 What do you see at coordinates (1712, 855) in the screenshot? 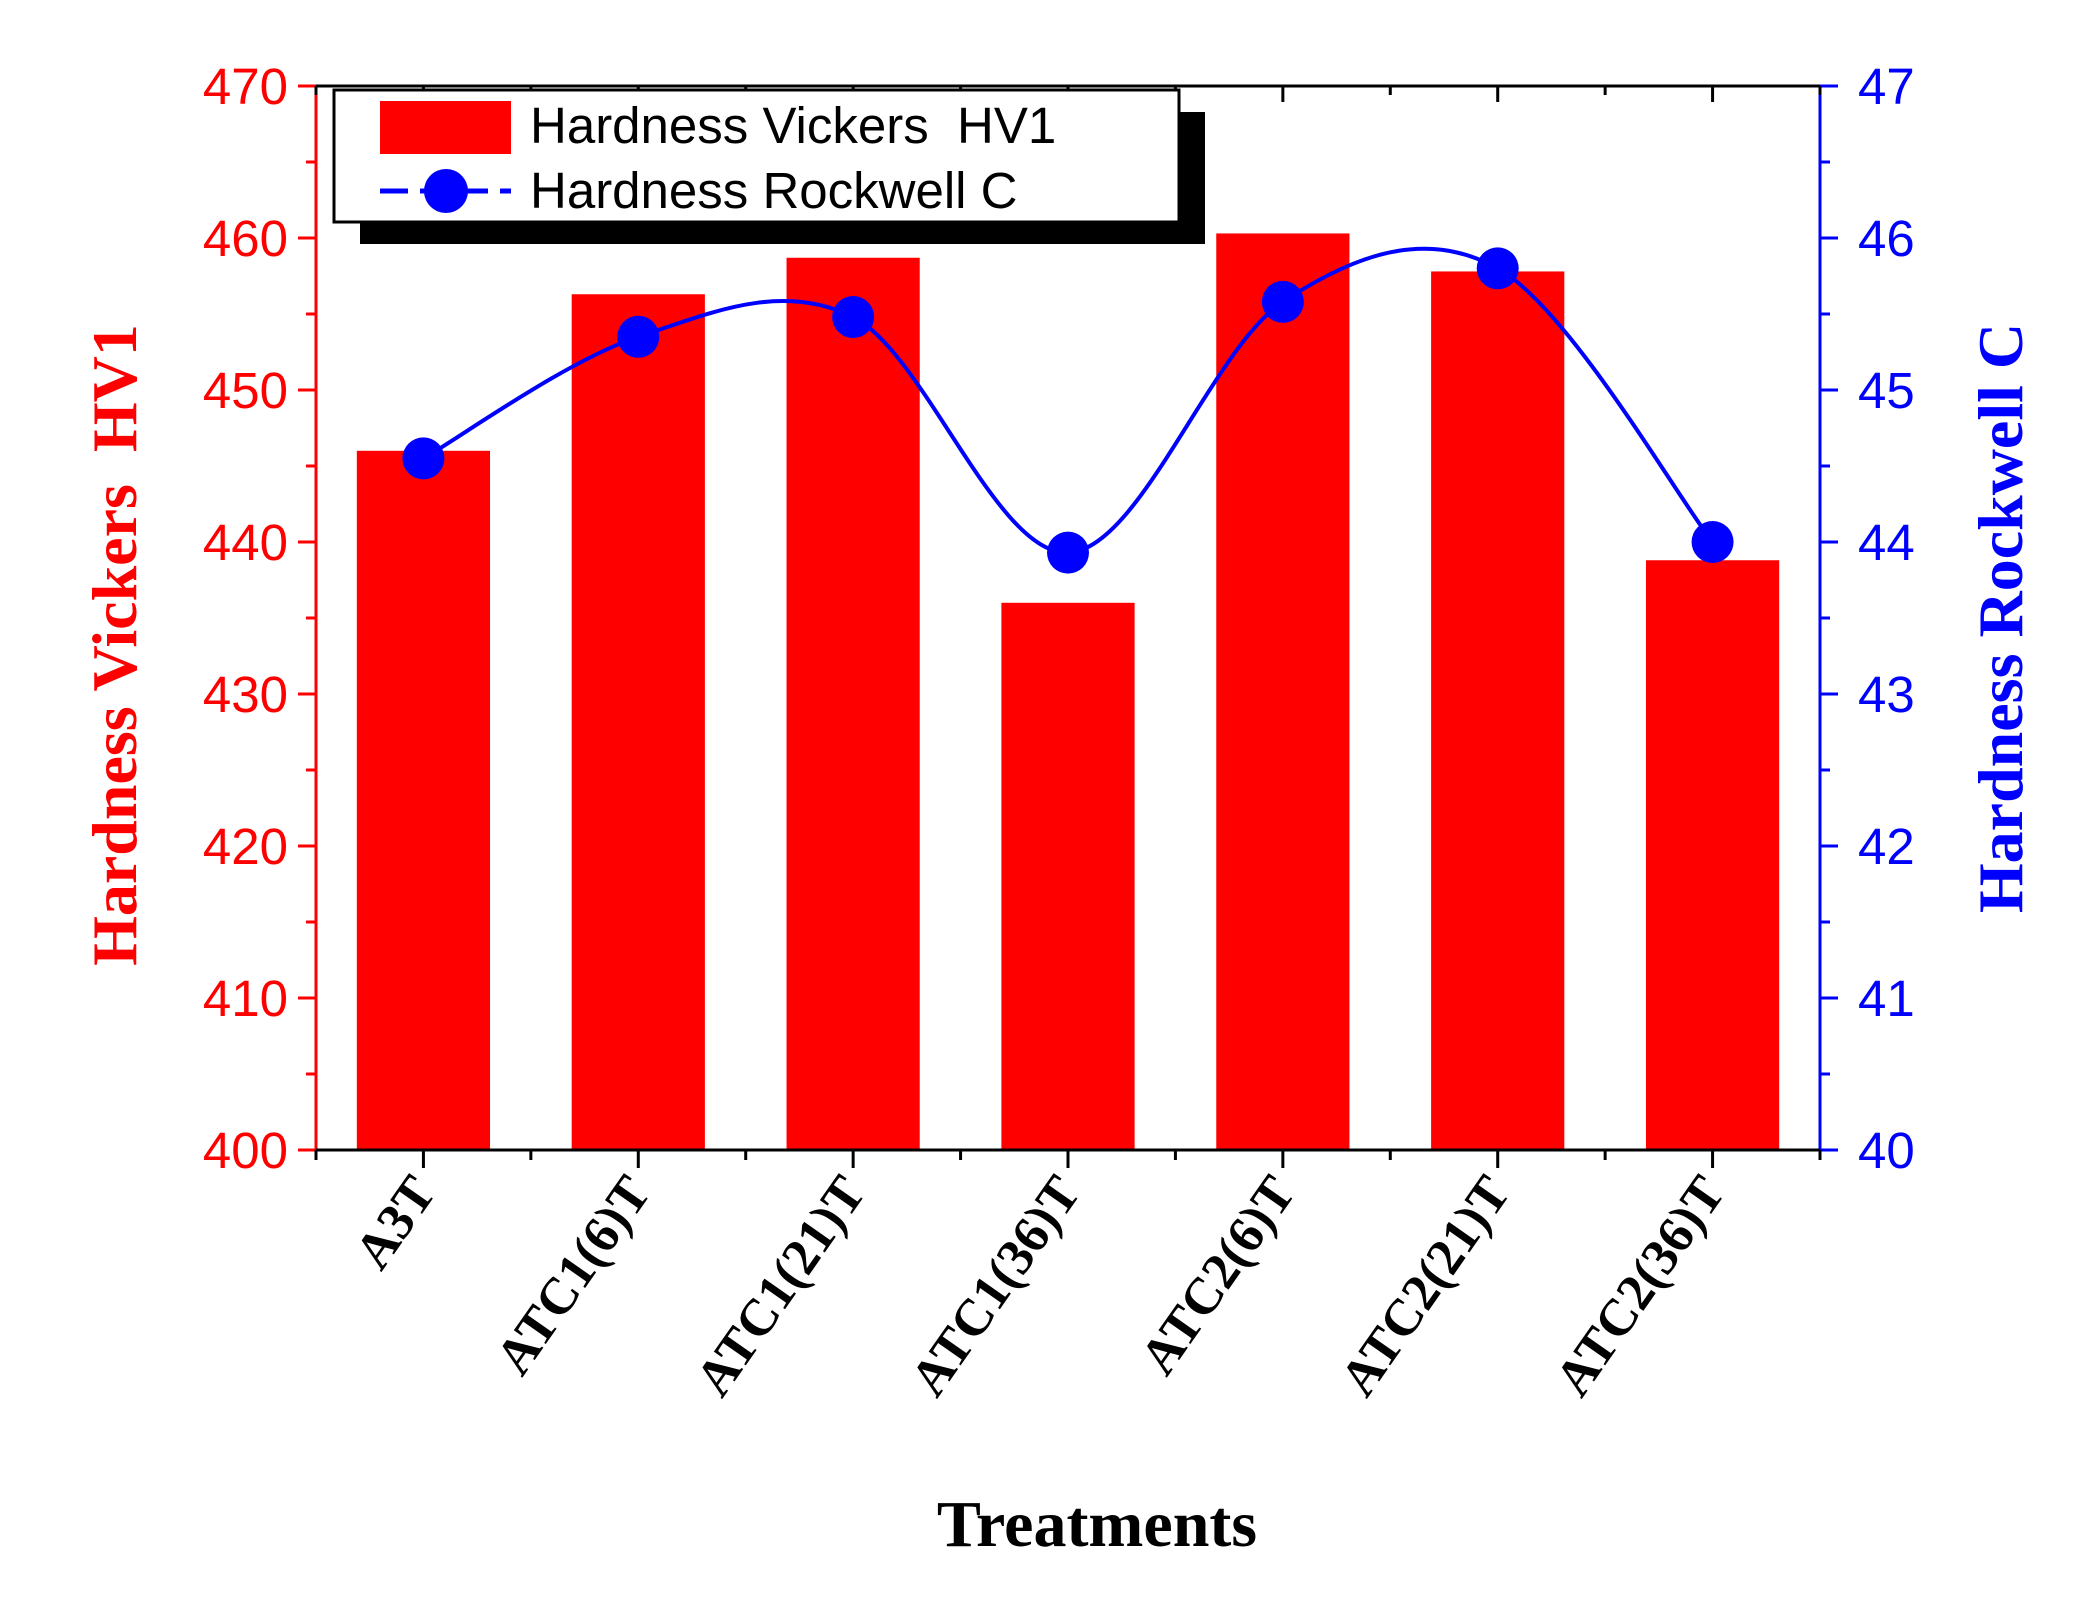
I see `bar-atc2-36-t` at bounding box center [1712, 855].